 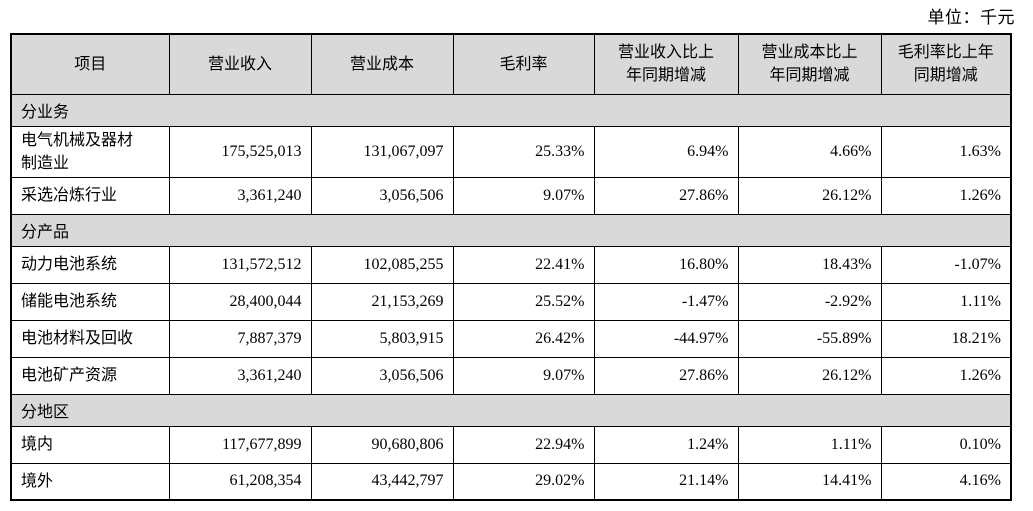 What do you see at coordinates (382, 338) in the screenshot?
I see `cell-value: 5,803,915` at bounding box center [382, 338].